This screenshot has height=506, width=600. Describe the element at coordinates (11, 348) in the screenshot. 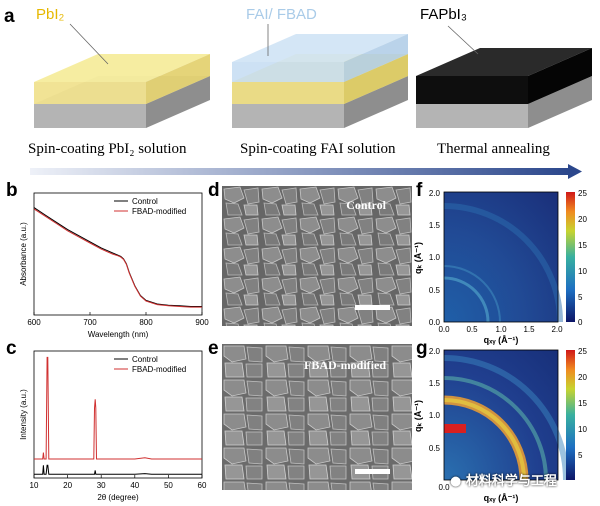

I see `panel-label-c: c` at that location.